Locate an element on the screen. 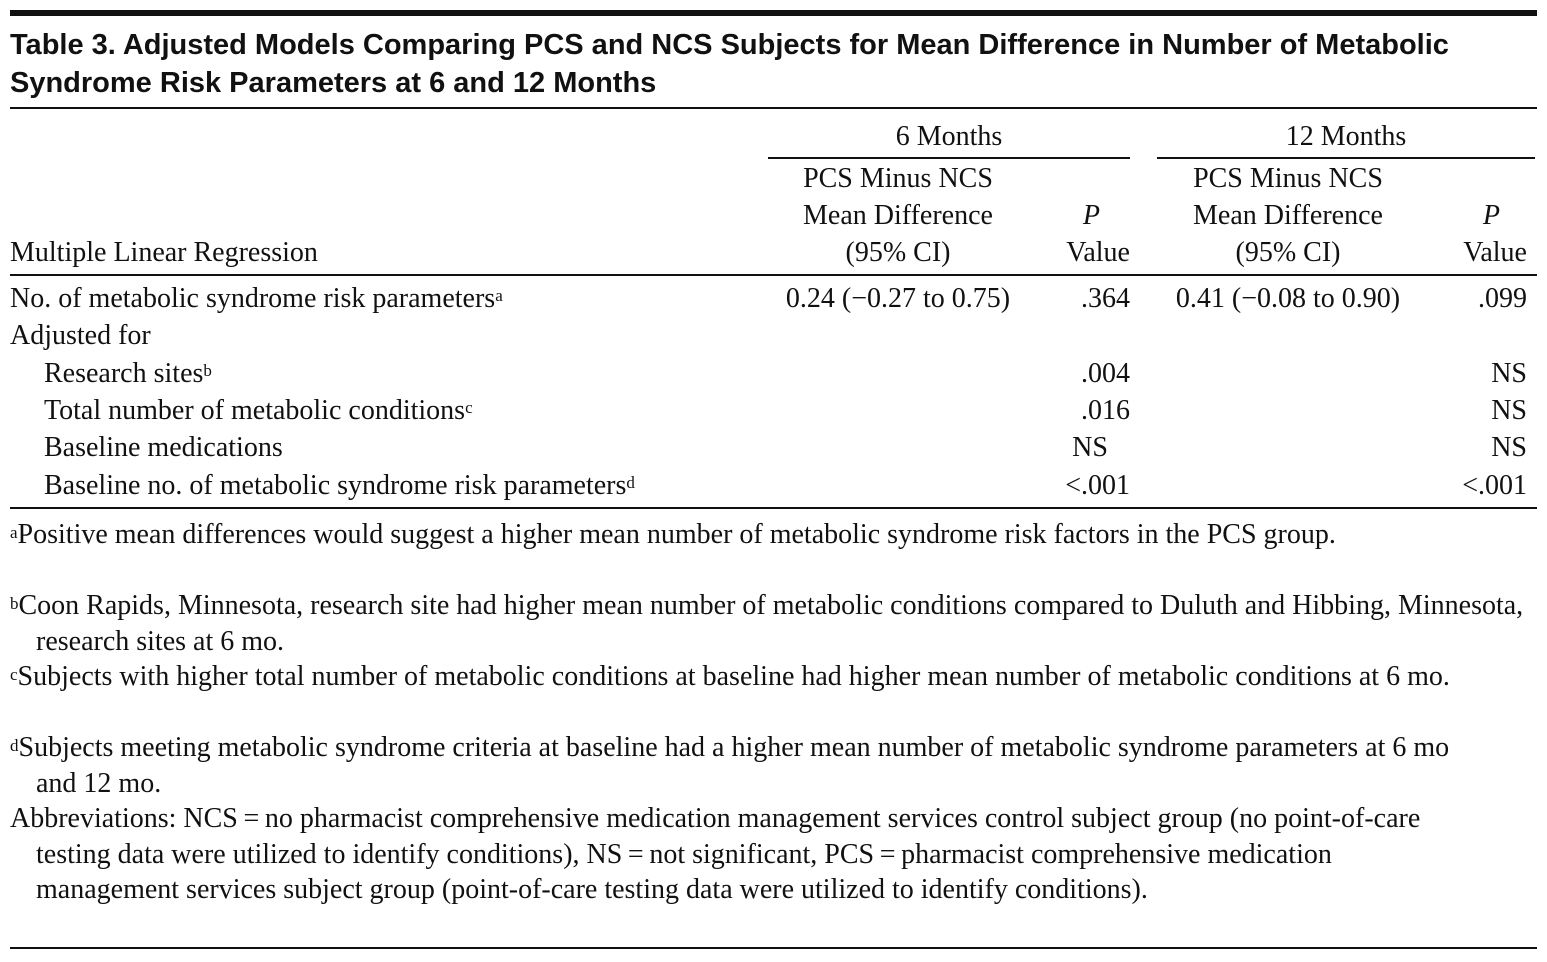 This screenshot has width=1547, height=962. header-12-months: 12 Months is located at coordinates (1346, 136).